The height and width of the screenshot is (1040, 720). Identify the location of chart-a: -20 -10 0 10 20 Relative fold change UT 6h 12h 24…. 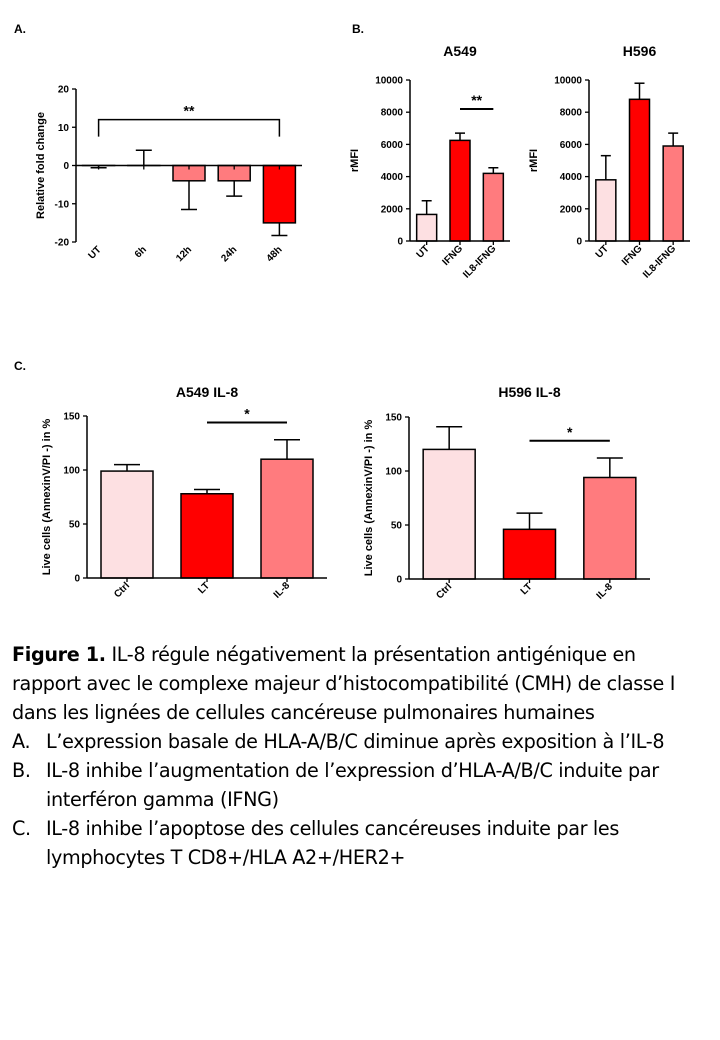
(168, 174).